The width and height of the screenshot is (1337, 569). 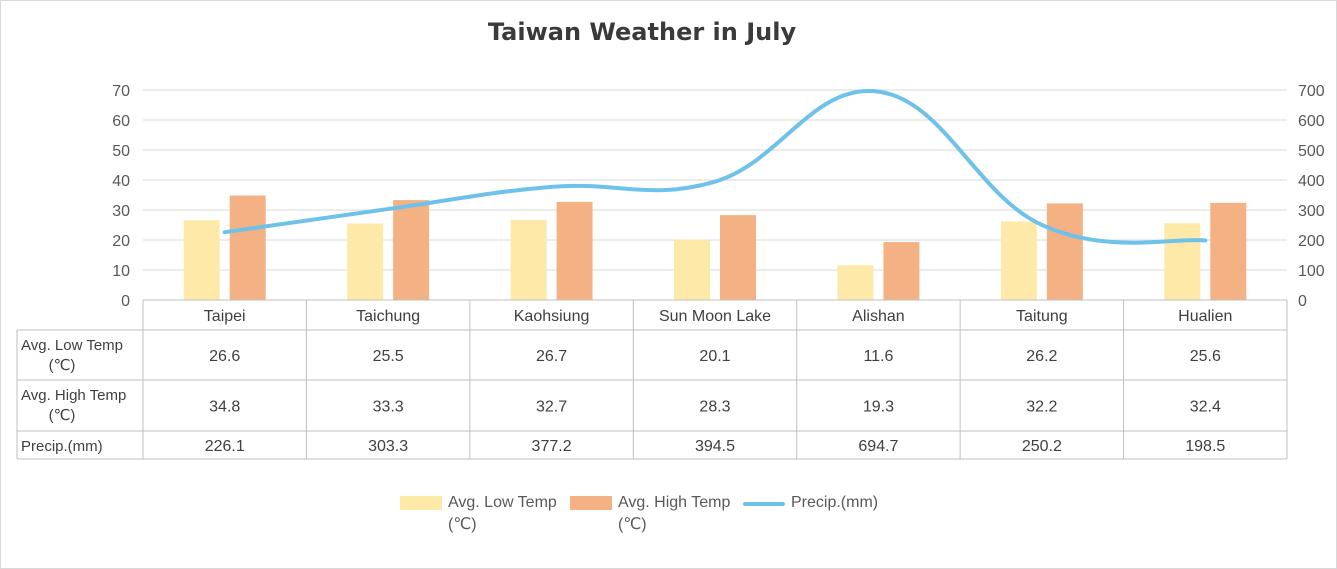 What do you see at coordinates (714, 407) in the screenshot?
I see `table-cell: 28.3` at bounding box center [714, 407].